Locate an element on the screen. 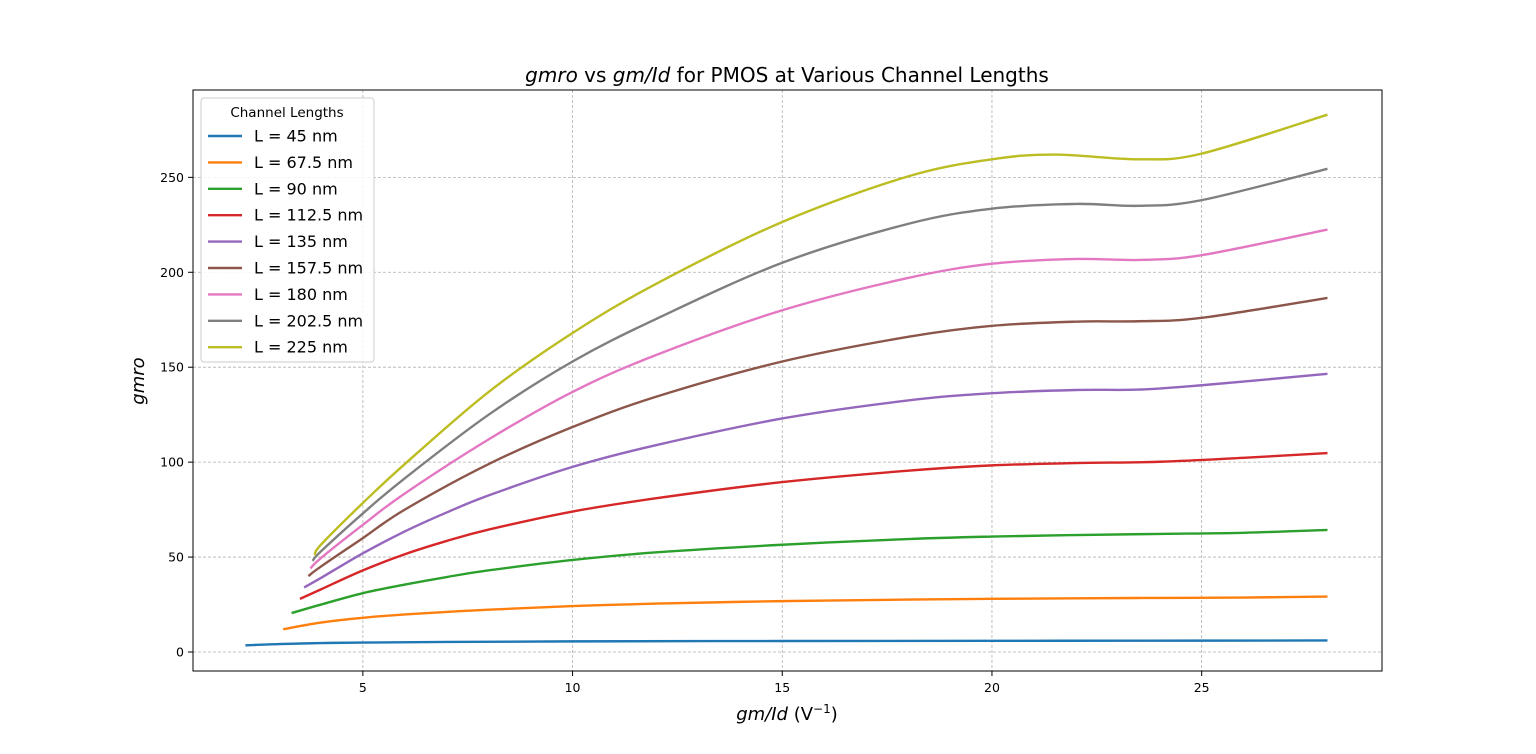  x-axis-label-suffix: ) is located at coordinates (834, 714).